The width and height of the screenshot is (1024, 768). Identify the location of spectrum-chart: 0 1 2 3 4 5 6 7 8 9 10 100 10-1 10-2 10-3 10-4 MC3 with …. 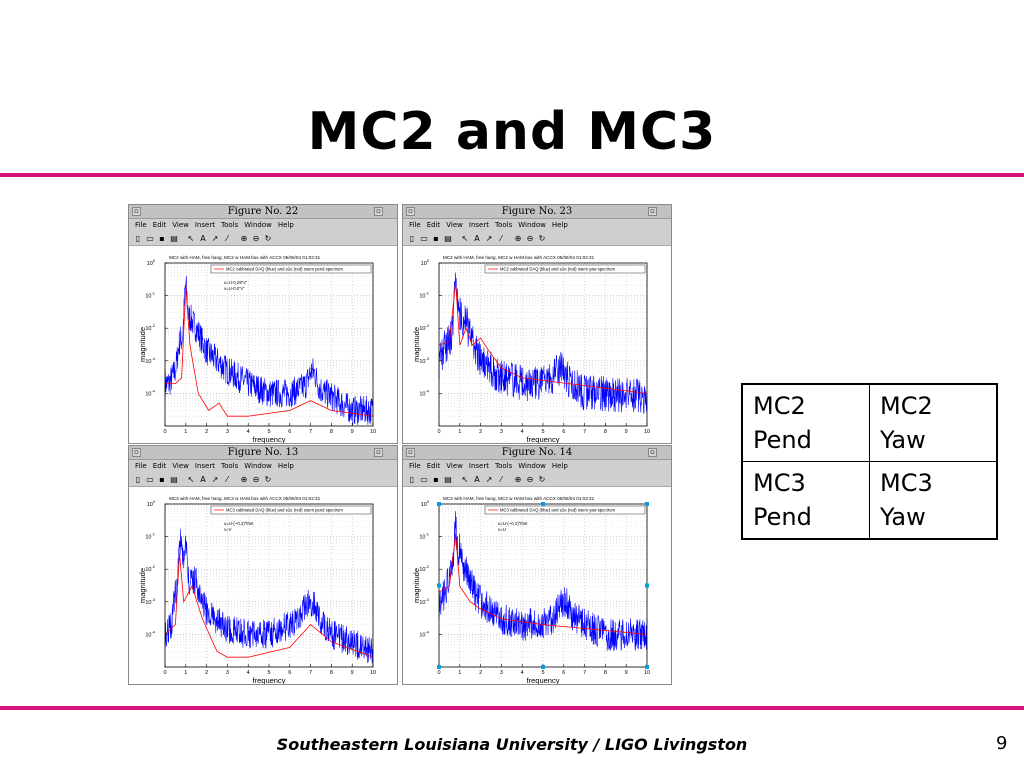
(257, 590).